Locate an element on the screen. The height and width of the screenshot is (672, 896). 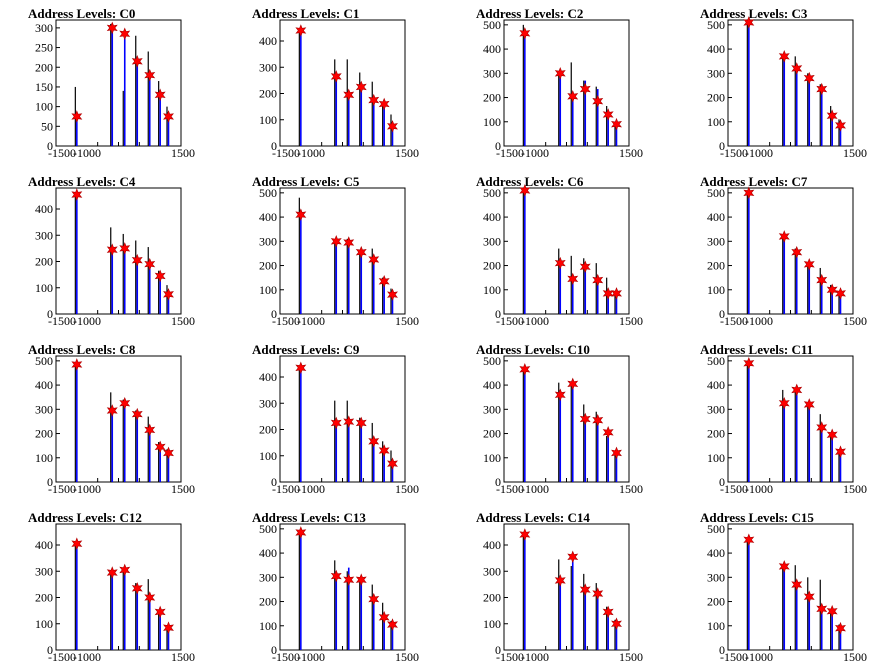
chart-title: Address Levels: C12 is located at coordinates (85, 517).